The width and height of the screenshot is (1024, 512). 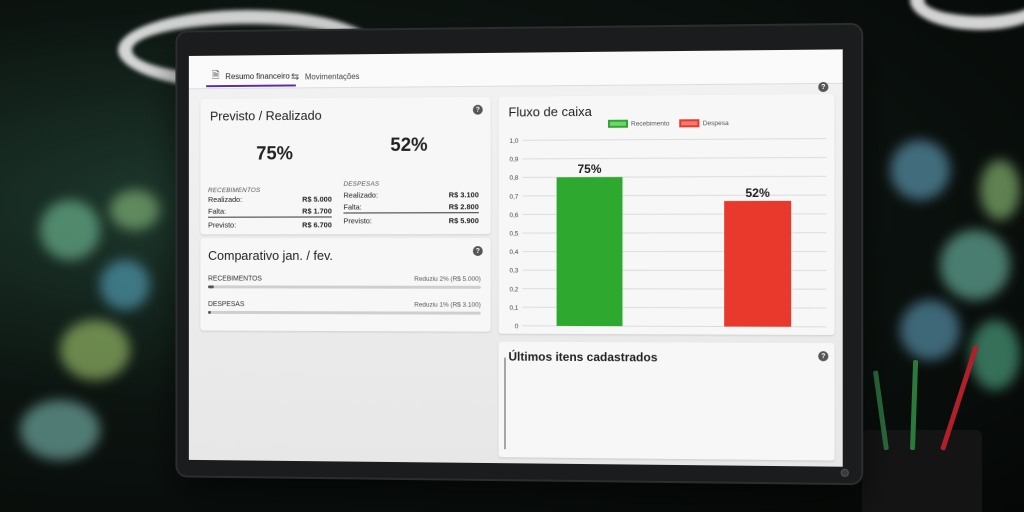 I want to click on despesas-falta-row: Falta: R$ 2.800, so click(x=410, y=206).